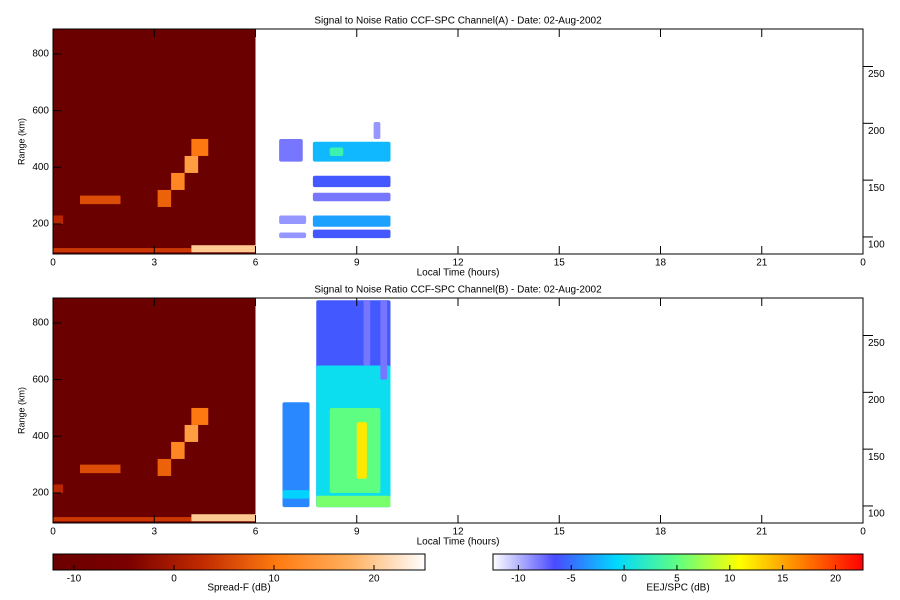 The height and width of the screenshot is (600, 900). What do you see at coordinates (783, 579) in the screenshot?
I see `colorbar-tick-label: 15` at bounding box center [783, 579].